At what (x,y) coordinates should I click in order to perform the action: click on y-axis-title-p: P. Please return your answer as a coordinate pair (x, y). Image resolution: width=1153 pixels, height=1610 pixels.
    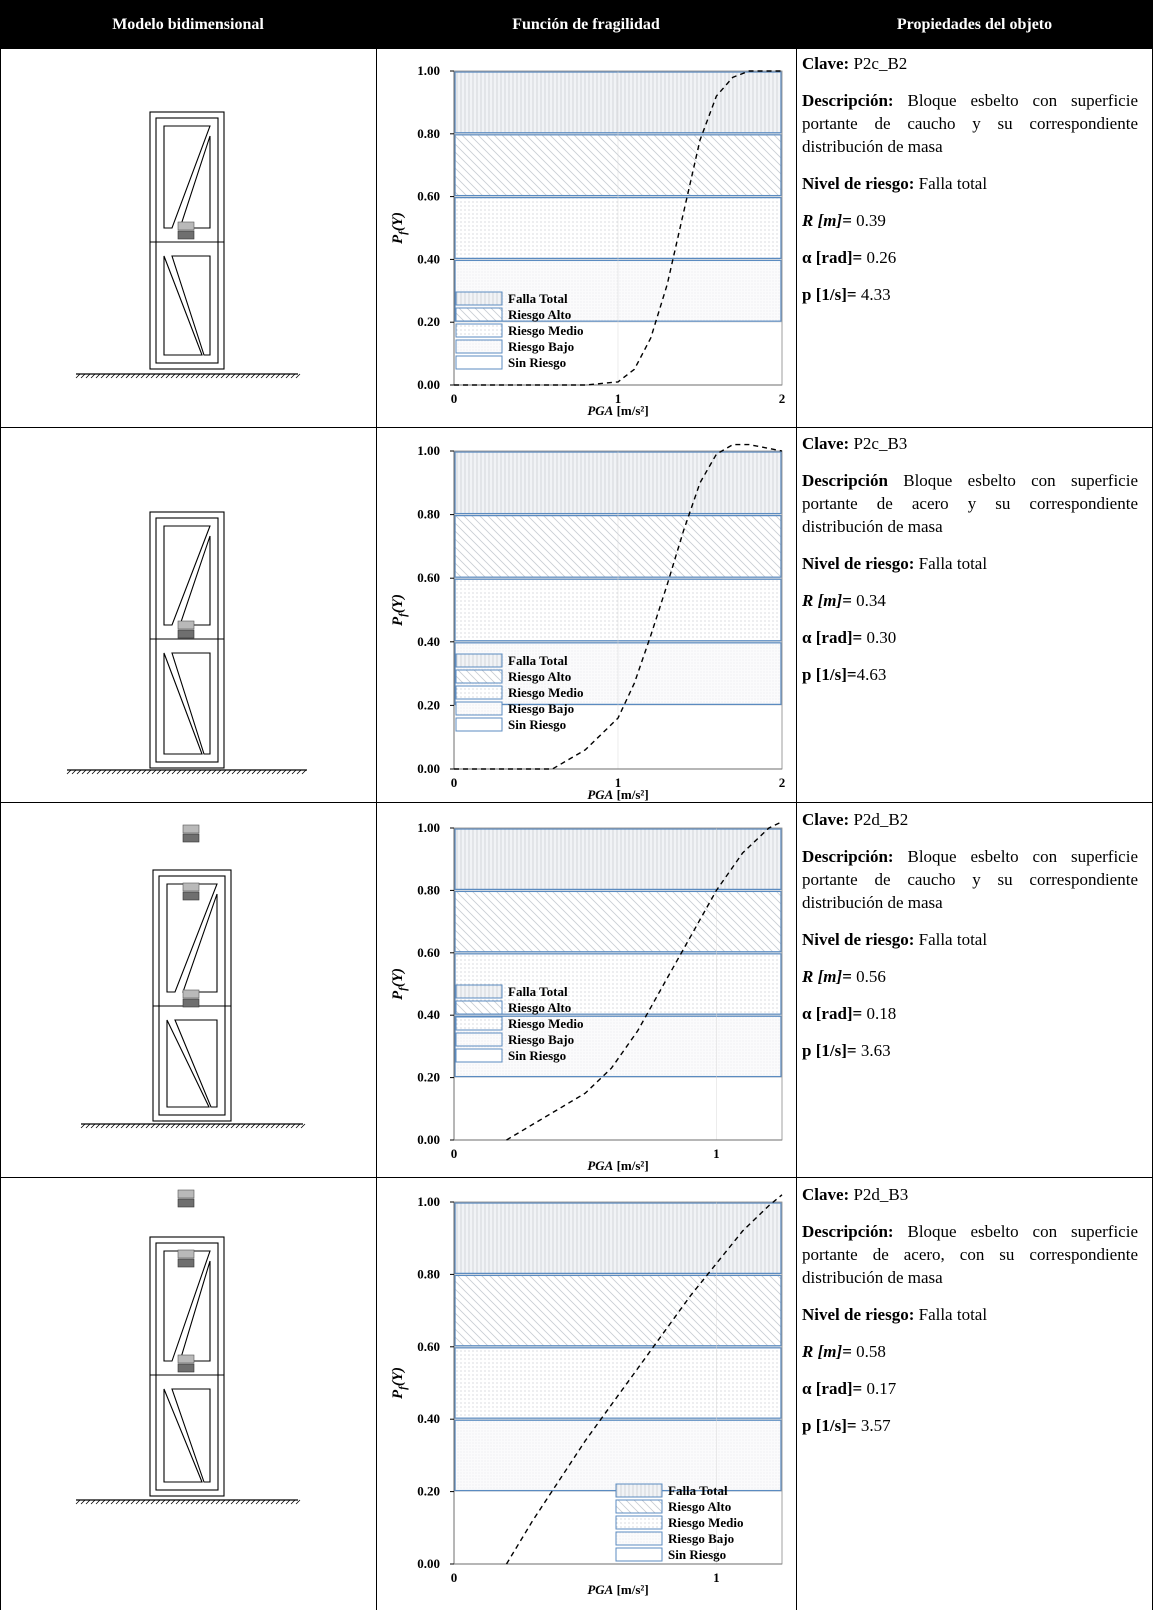
    Looking at the image, I should click on (398, 1394).